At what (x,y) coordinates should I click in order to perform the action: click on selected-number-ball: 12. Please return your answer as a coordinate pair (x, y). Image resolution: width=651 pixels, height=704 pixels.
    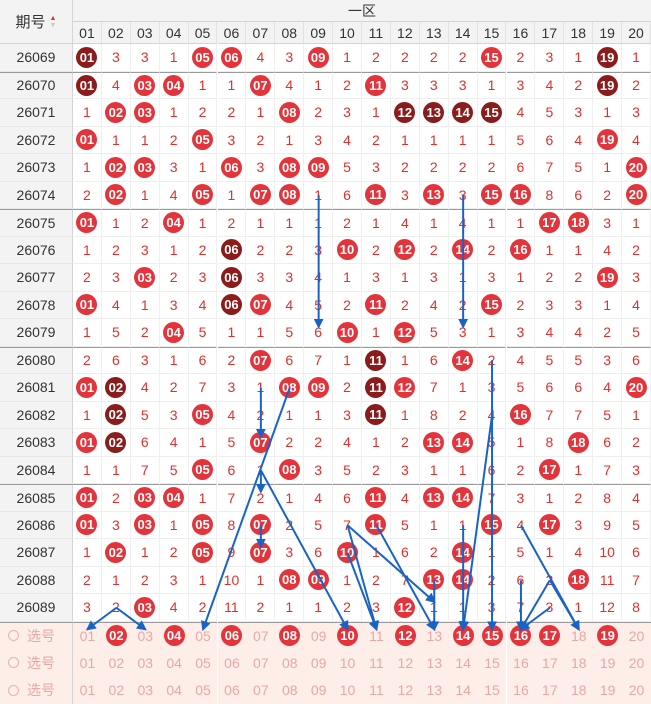
    Looking at the image, I should click on (405, 635).